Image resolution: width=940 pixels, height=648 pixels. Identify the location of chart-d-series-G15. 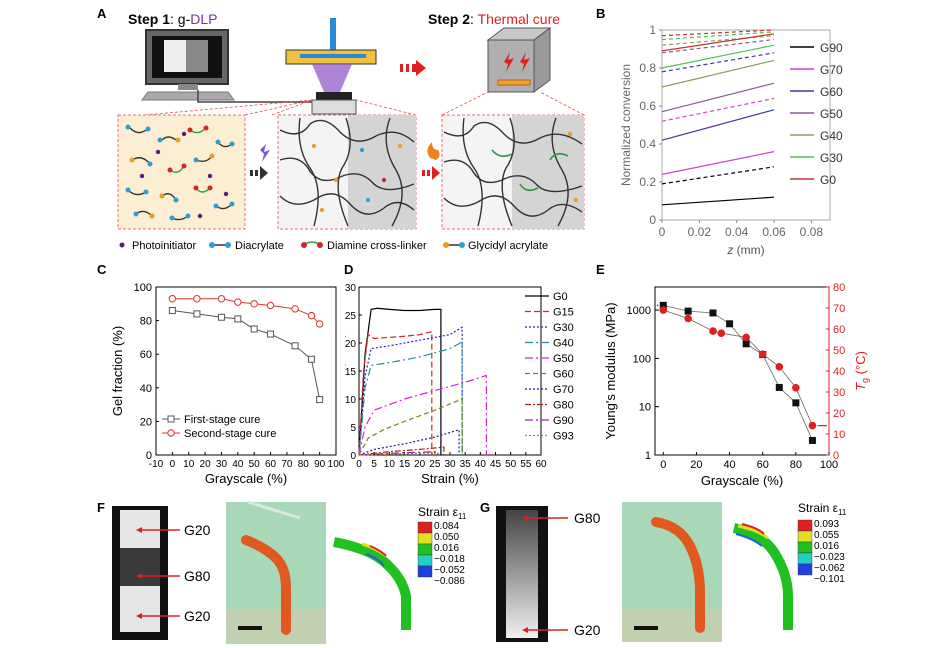
(395, 393).